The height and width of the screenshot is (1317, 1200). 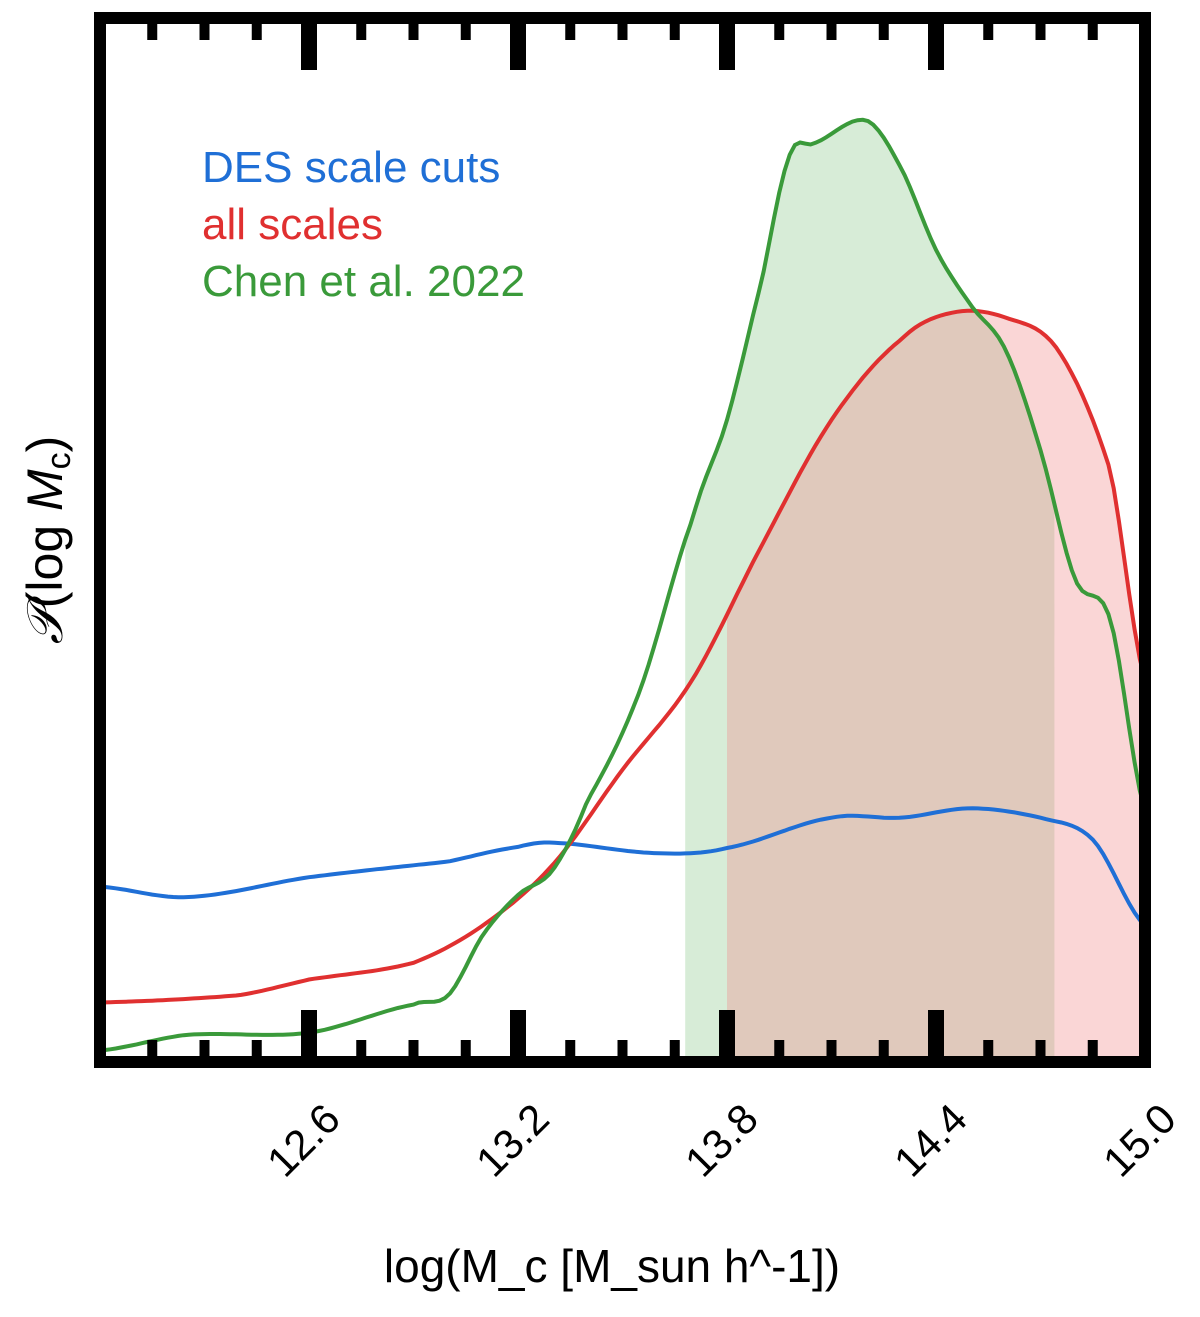 I want to click on legend-entry: all scales, so click(x=292, y=224).